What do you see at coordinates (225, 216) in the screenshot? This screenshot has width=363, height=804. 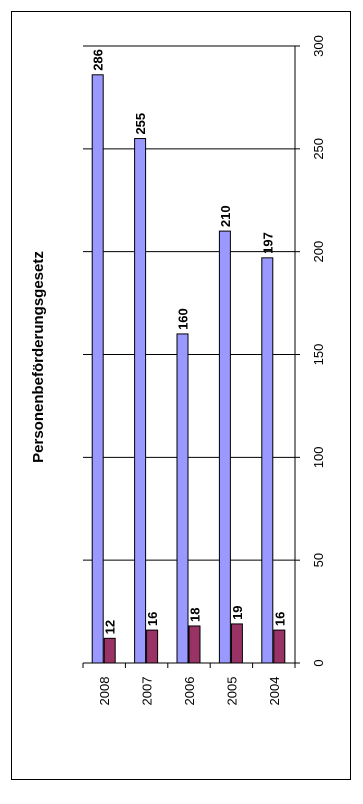 I see `data-label: 210` at bounding box center [225, 216].